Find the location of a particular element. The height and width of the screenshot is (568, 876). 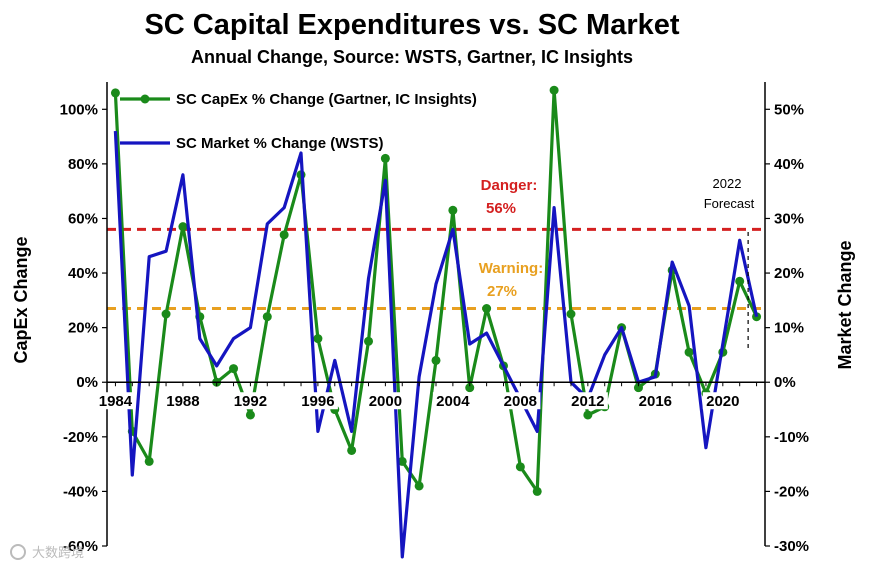

forecast-year: 2022 is located at coordinates (727, 183).